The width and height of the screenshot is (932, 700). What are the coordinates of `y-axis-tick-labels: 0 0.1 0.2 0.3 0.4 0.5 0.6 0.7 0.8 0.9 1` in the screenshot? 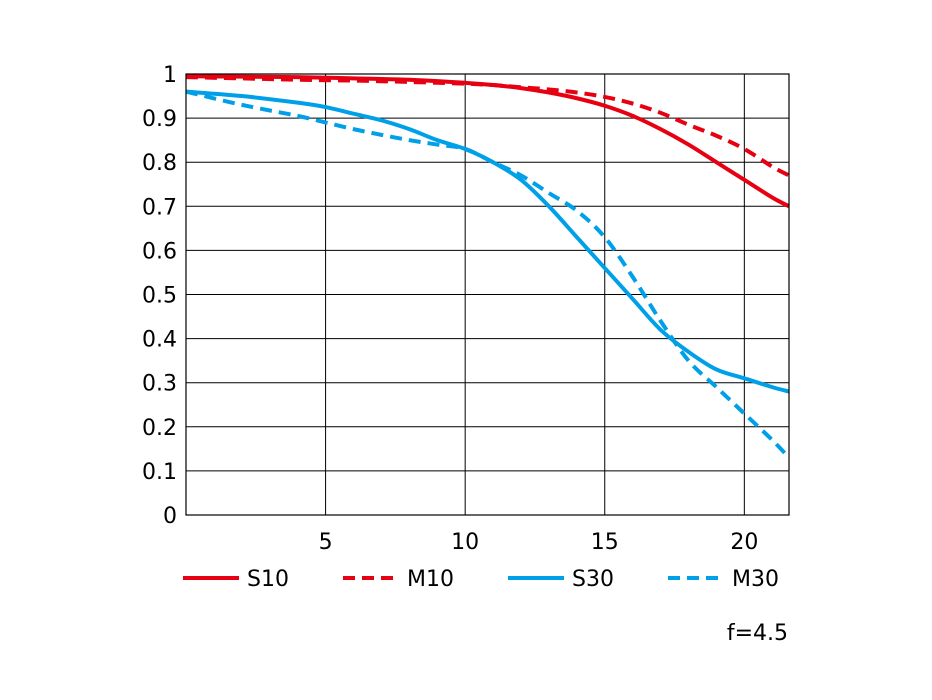 It's located at (159, 296).